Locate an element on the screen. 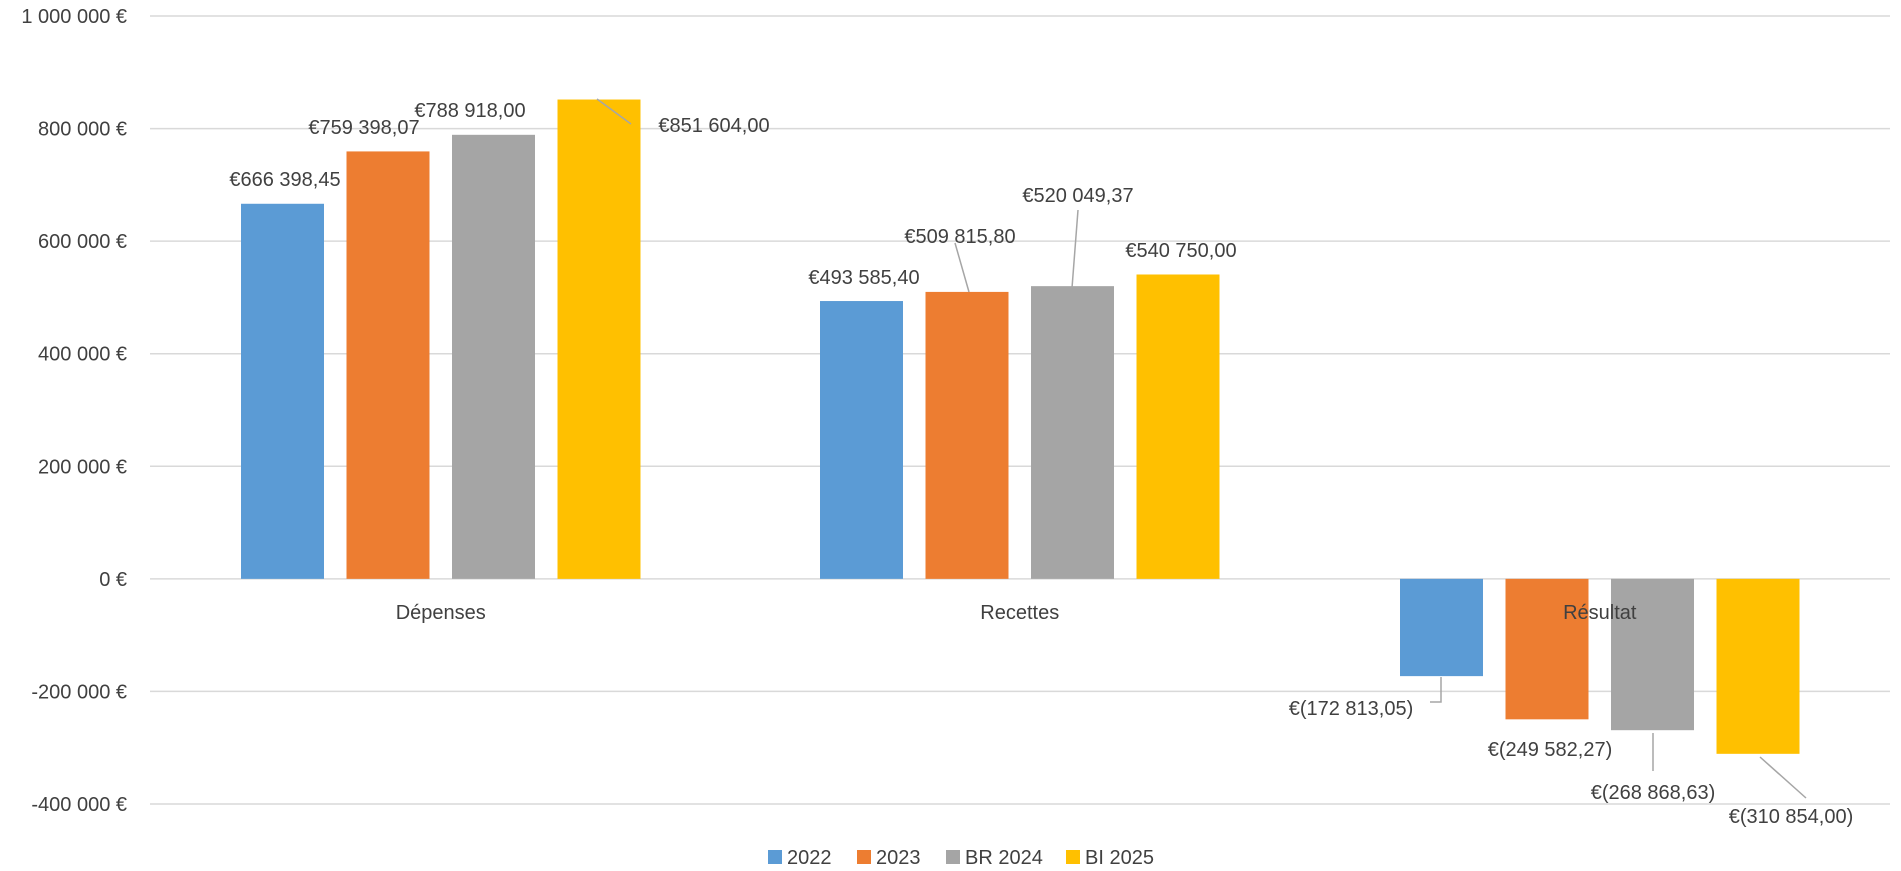  category-label: Dépenses is located at coordinates (441, 613).